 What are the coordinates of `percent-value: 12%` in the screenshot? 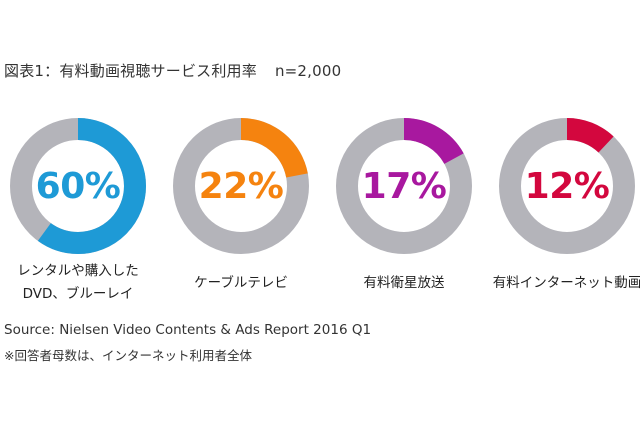 It's located at (567, 186).